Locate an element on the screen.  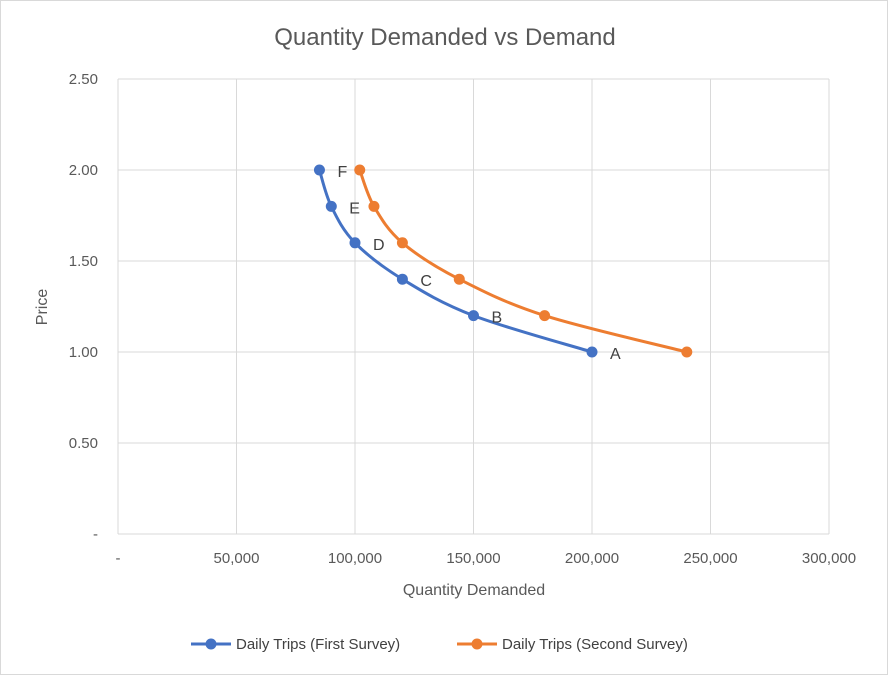
y-tick-label: 2.00 is located at coordinates (83, 170).